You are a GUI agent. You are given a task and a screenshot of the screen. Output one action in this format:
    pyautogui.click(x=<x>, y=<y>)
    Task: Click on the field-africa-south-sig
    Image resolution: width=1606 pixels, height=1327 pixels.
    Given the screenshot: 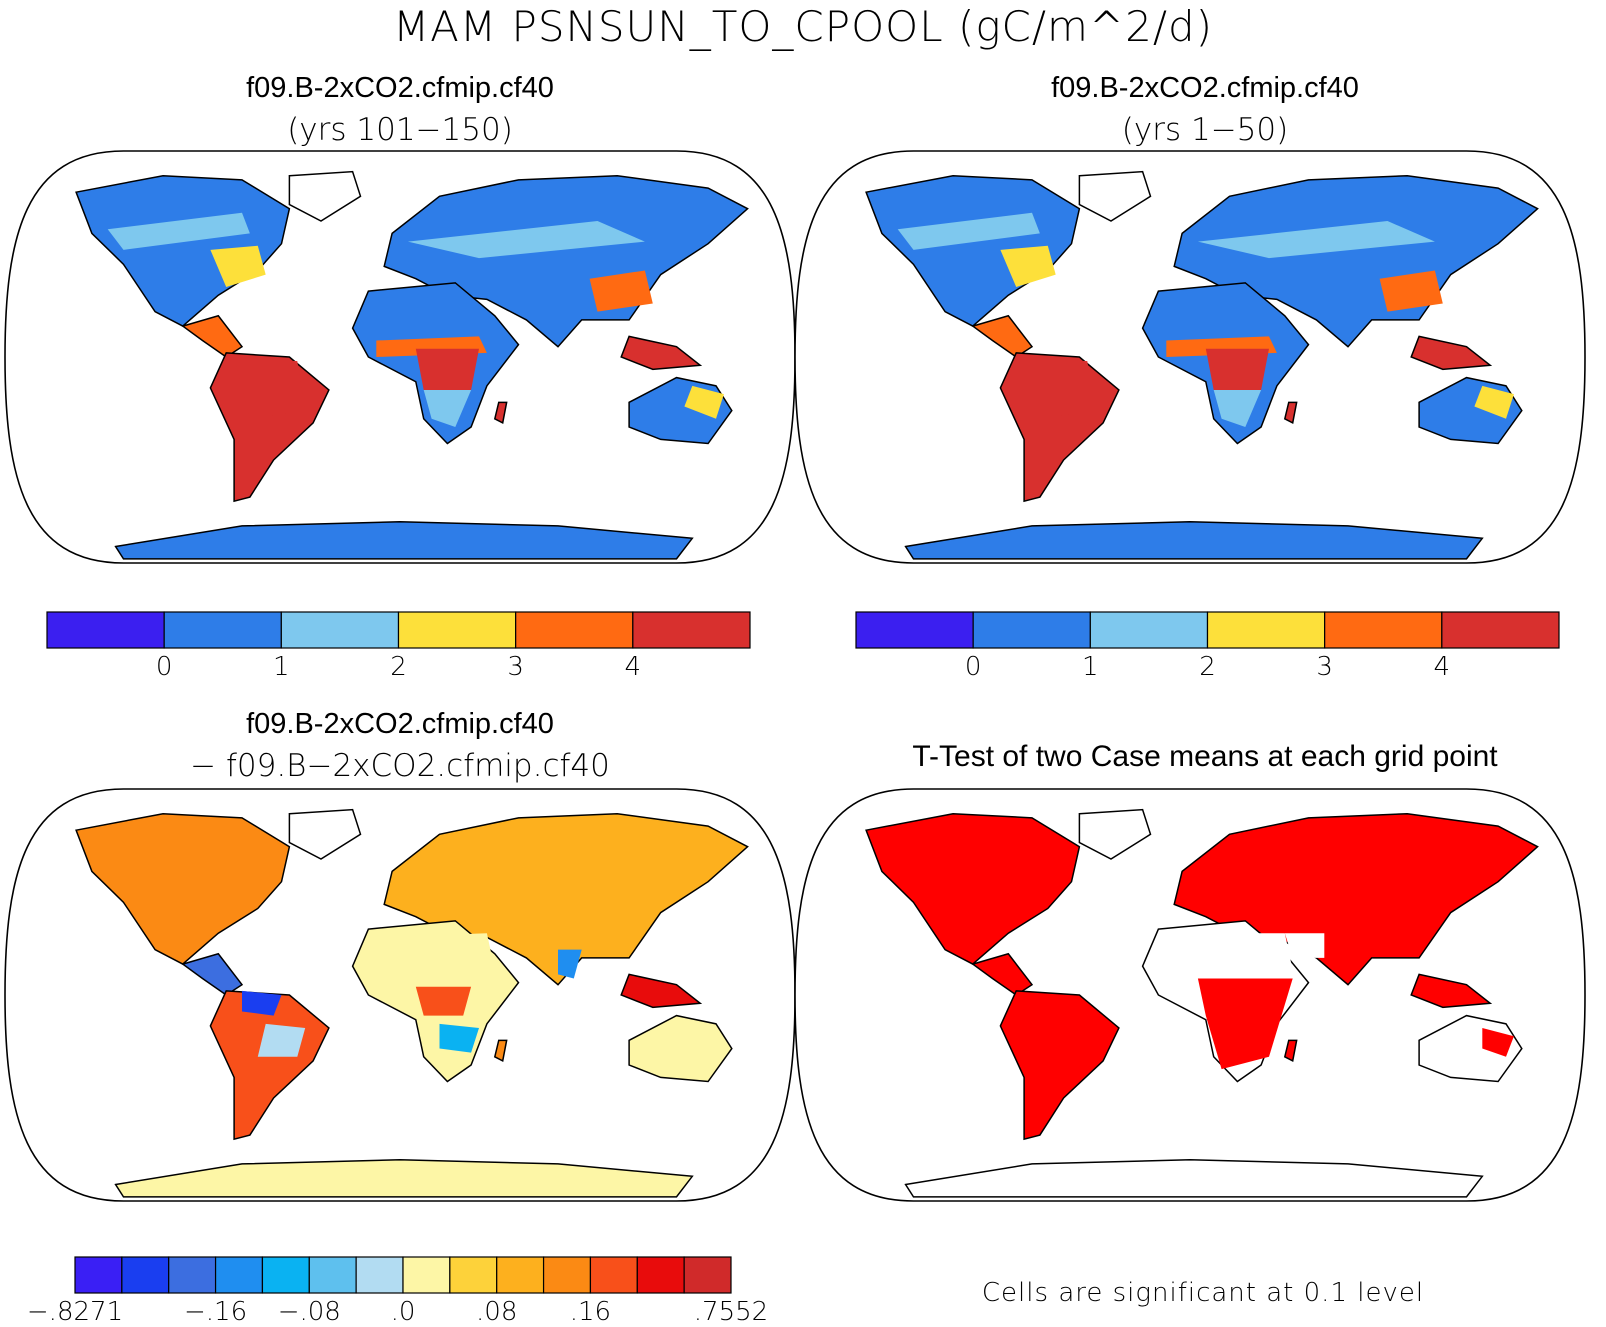 What is the action you would take?
    pyautogui.click(x=1245, y=1024)
    